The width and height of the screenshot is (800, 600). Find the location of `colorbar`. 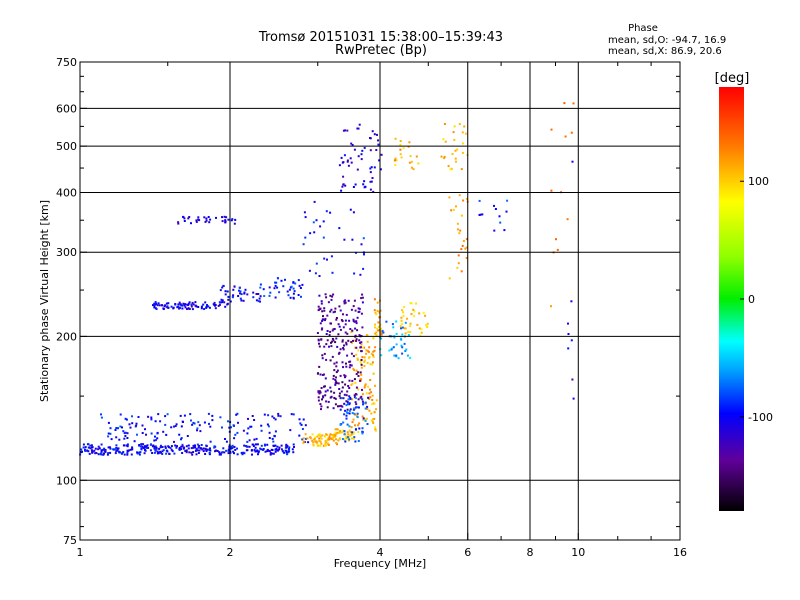

colorbar is located at coordinates (731, 299).